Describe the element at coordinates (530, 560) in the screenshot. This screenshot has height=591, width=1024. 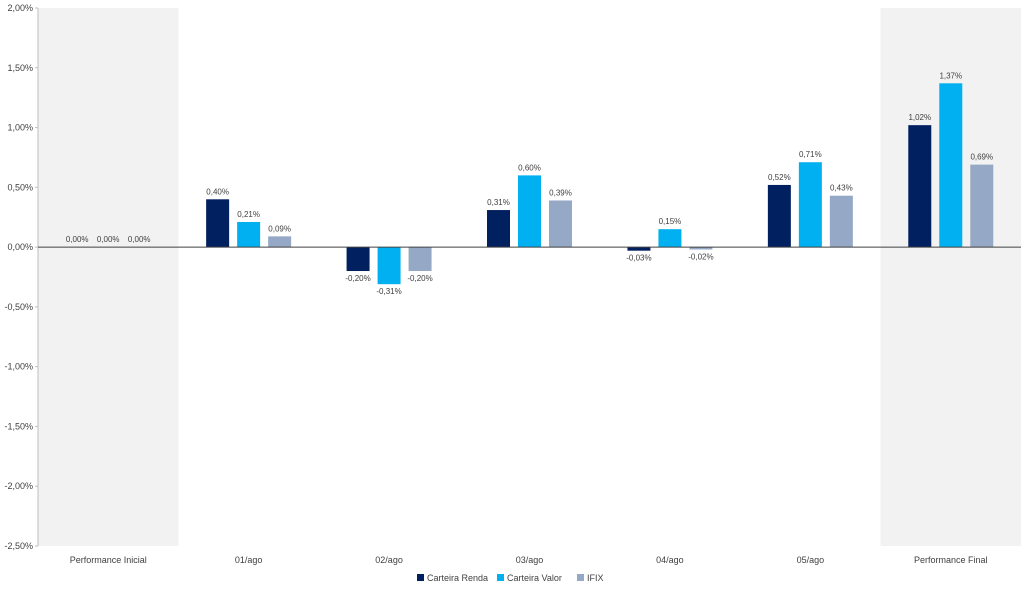
I see `x-tick-label: 03/ago` at that location.